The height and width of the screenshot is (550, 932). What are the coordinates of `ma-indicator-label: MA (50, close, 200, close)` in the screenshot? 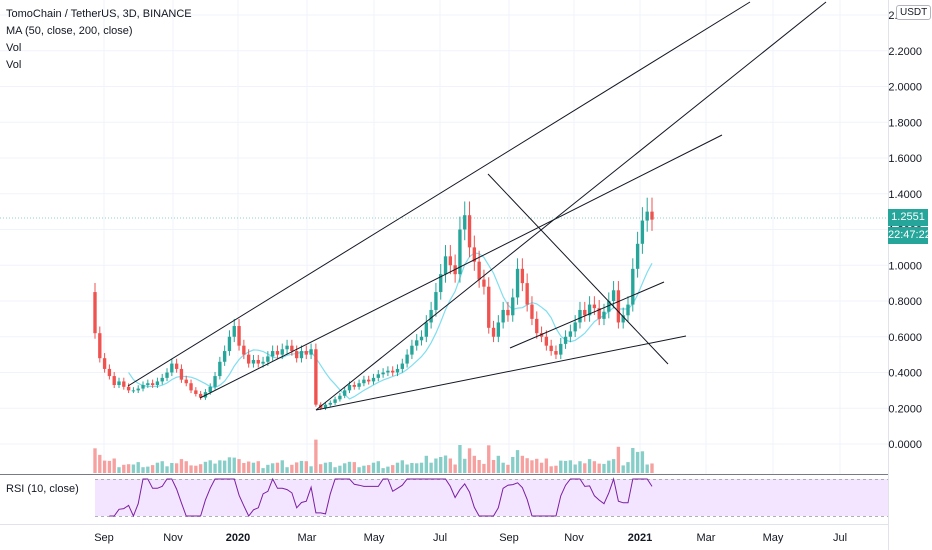 It's located at (69, 31).